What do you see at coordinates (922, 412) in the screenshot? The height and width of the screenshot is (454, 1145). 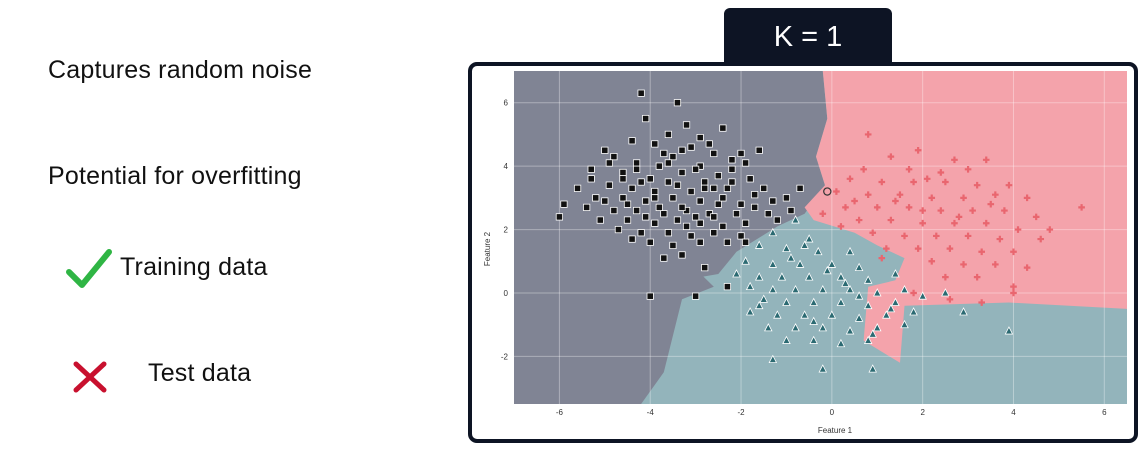 I see `x-tick-label: 2` at bounding box center [922, 412].